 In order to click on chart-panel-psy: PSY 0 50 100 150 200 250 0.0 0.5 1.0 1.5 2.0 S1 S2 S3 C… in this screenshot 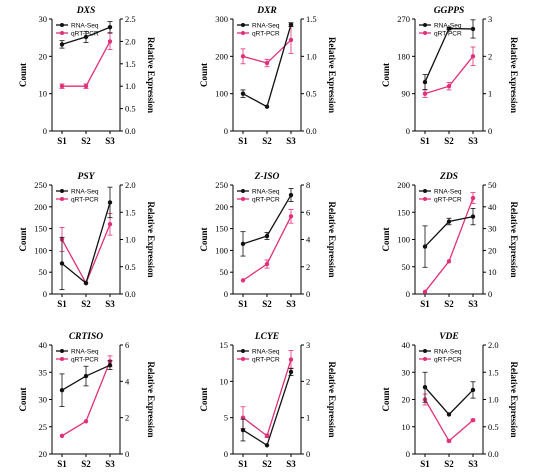, I will do `click(87, 240)`.